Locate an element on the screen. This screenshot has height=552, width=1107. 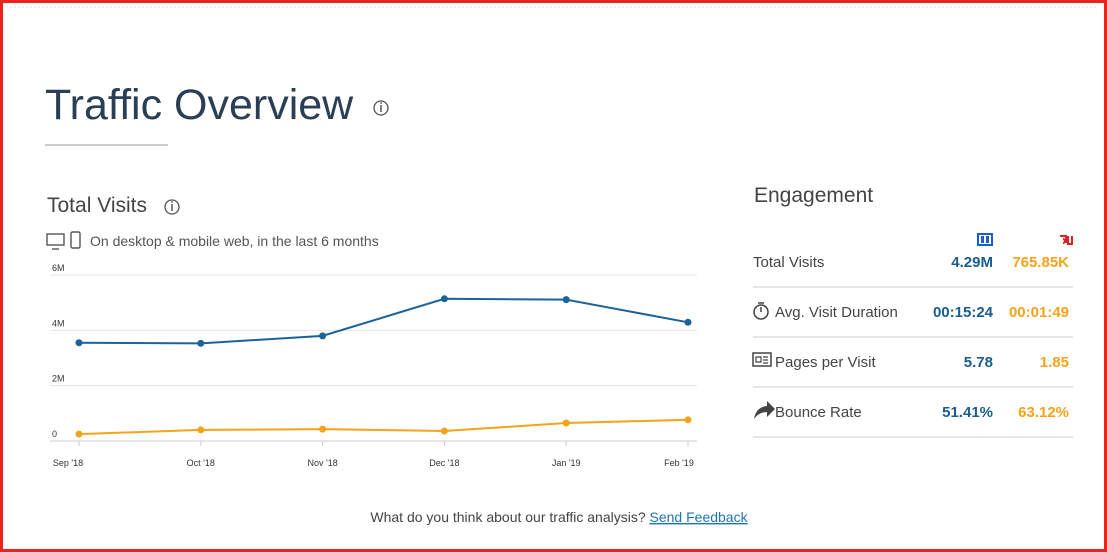
row-value: 51.41% is located at coordinates (967, 412).